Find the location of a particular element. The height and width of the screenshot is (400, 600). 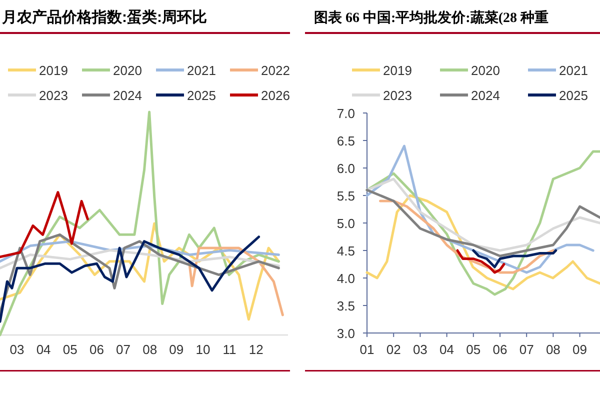

y-tick-label: 5.0 is located at coordinates (345, 223).